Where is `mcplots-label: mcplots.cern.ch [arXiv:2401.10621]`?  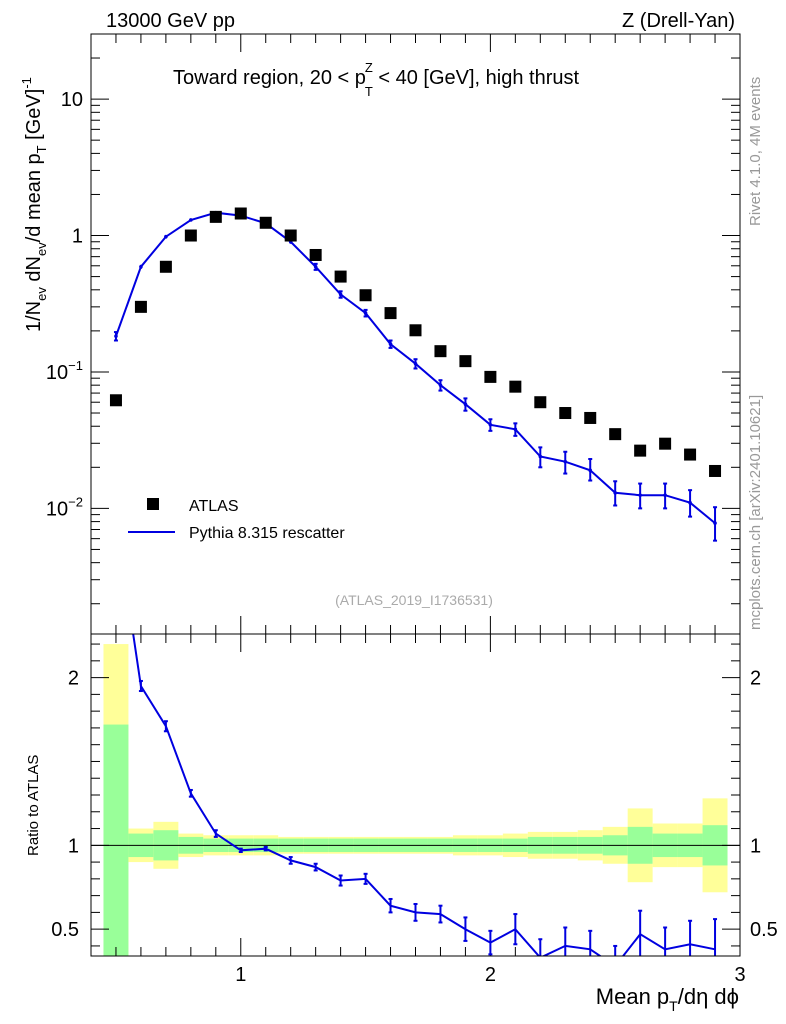
mcplots-label: mcplots.cern.ch [arXiv:2401.10621] is located at coordinates (755, 512).